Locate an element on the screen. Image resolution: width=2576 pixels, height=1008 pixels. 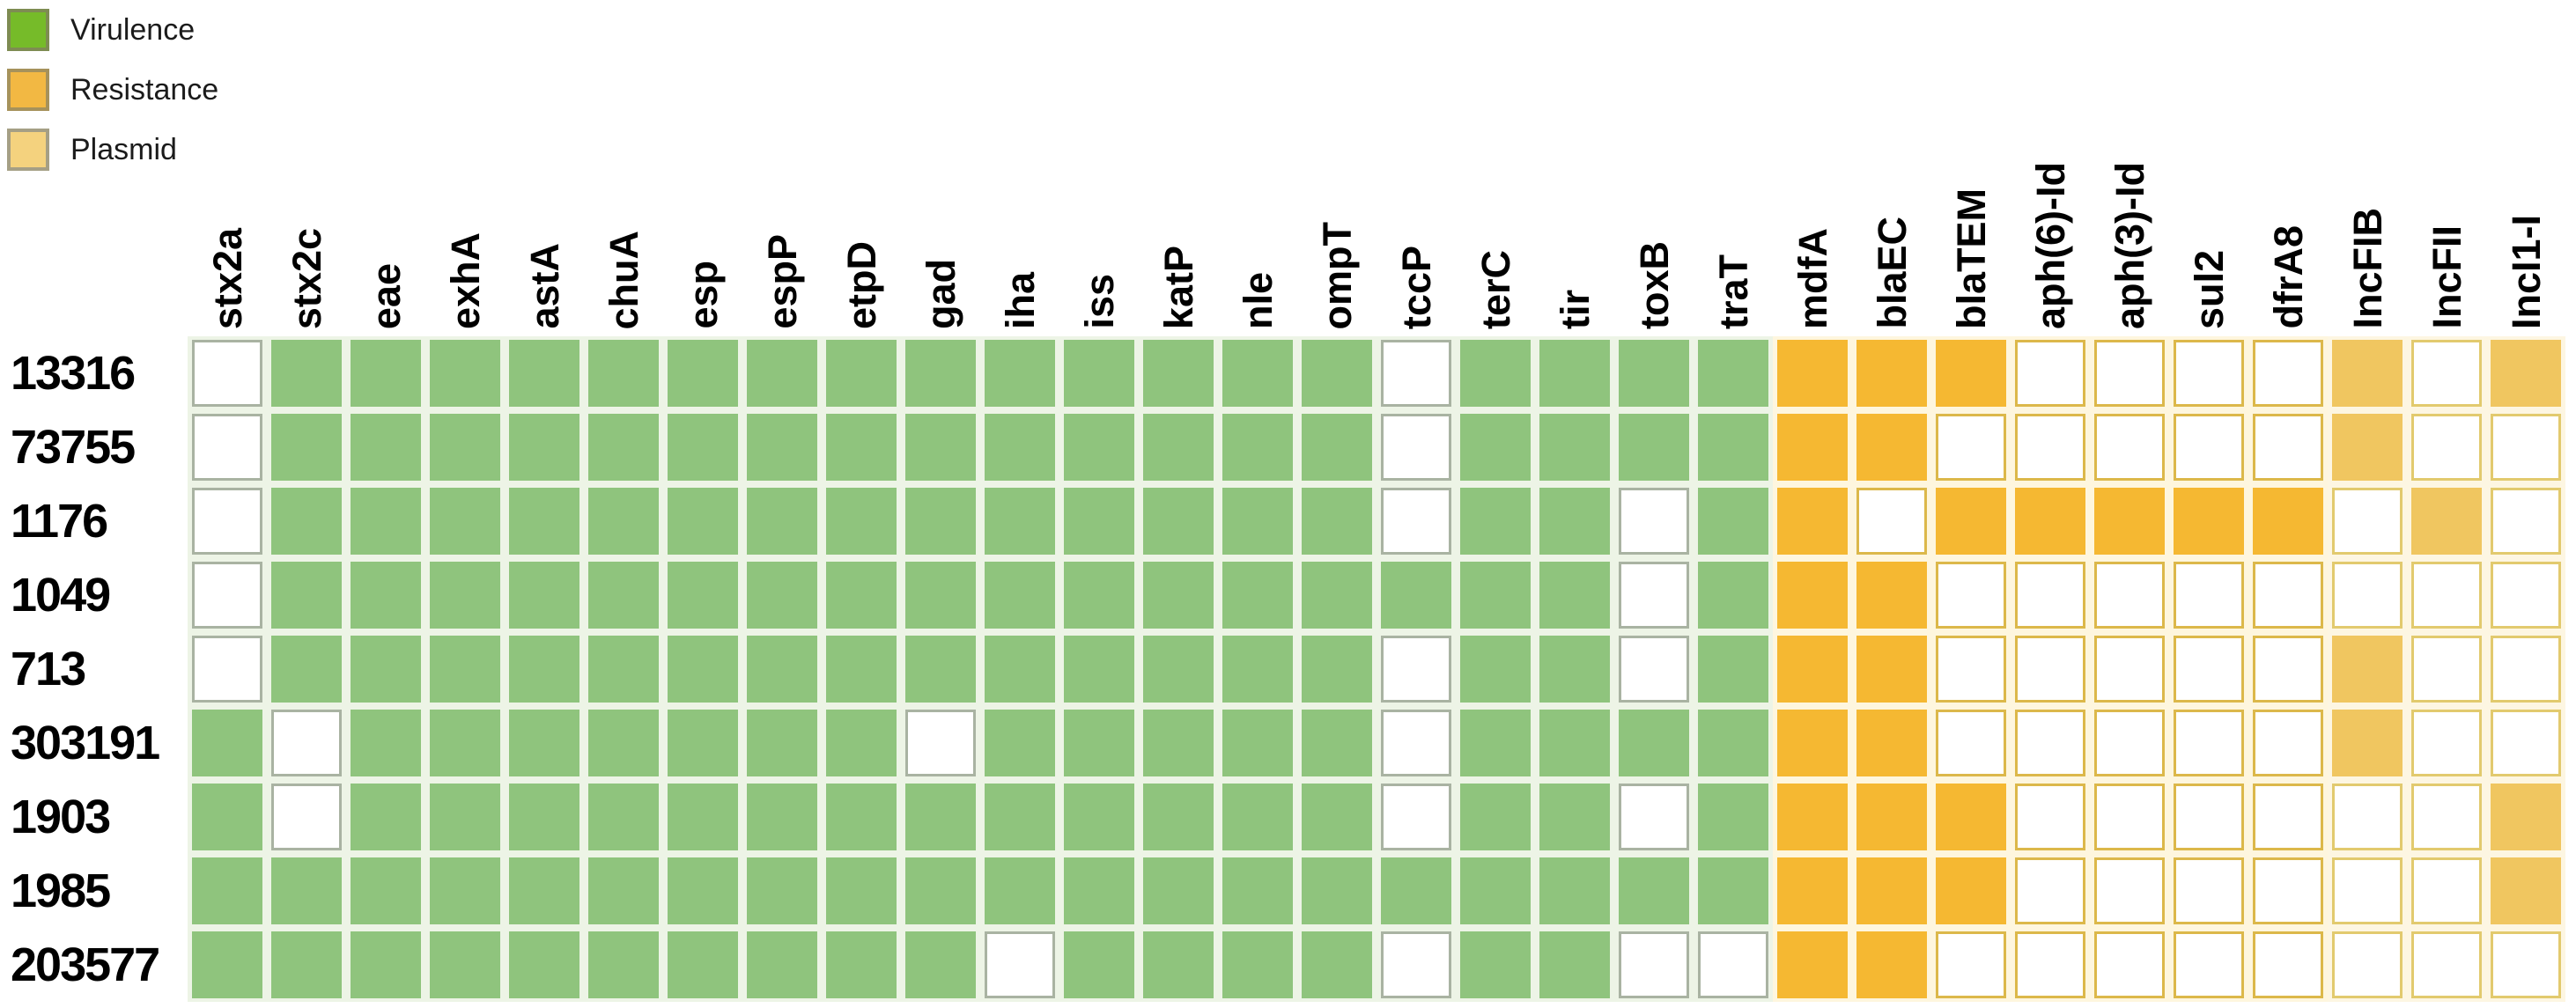
column-header-label: ompT is located at coordinates (1337, 275).